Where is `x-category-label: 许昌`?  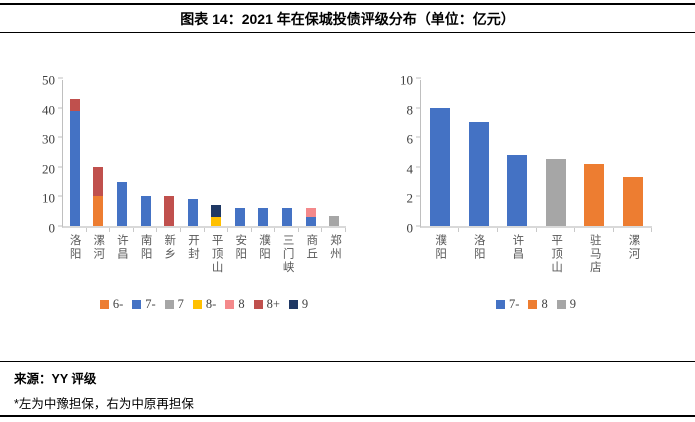
x-category-label: 许昌 is located at coordinates (121, 263).